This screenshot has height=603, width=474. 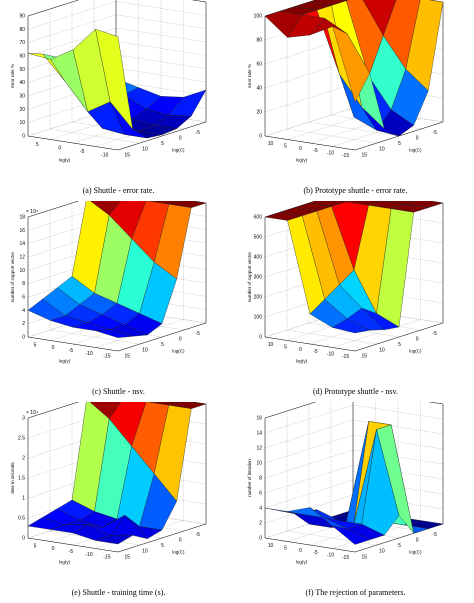 What do you see at coordinates (106, 357) in the screenshot?
I see `x-tick-label: -15` at bounding box center [106, 357].